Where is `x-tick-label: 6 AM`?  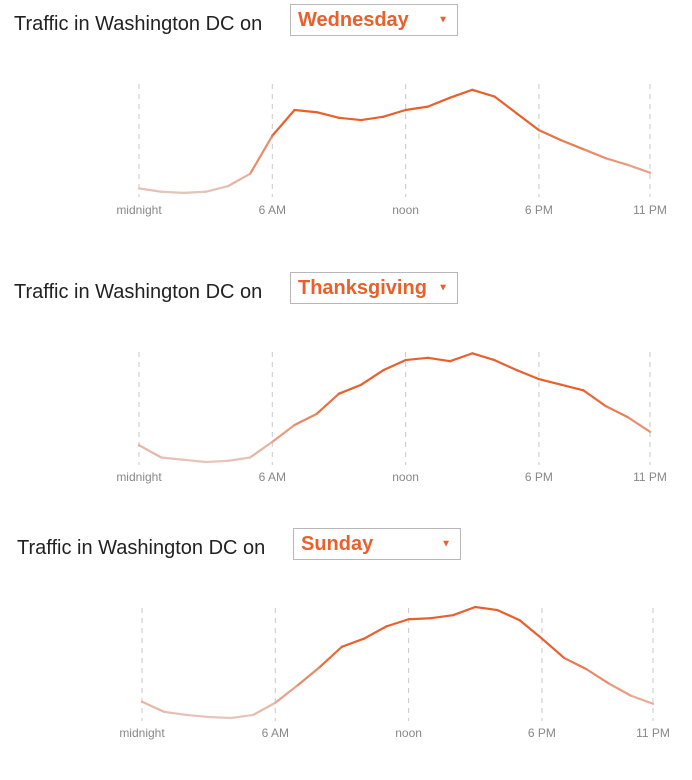 x-tick-label: 6 AM is located at coordinates (272, 210).